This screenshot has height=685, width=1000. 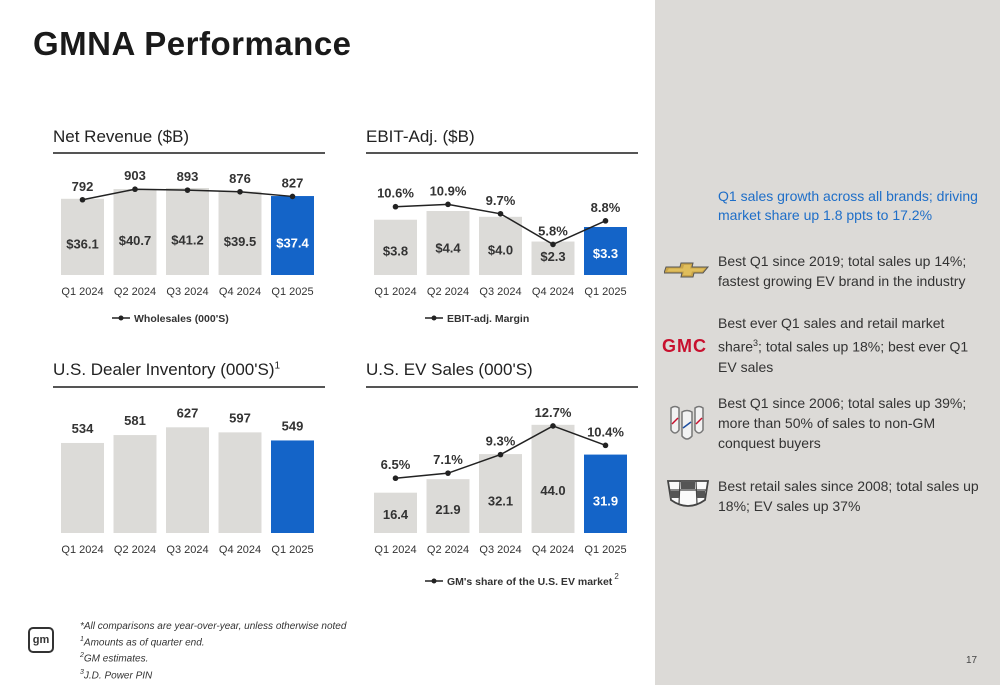 What do you see at coordinates (395, 292) in the screenshot?
I see `ebit-category-label-0: Q1 2024` at bounding box center [395, 292].